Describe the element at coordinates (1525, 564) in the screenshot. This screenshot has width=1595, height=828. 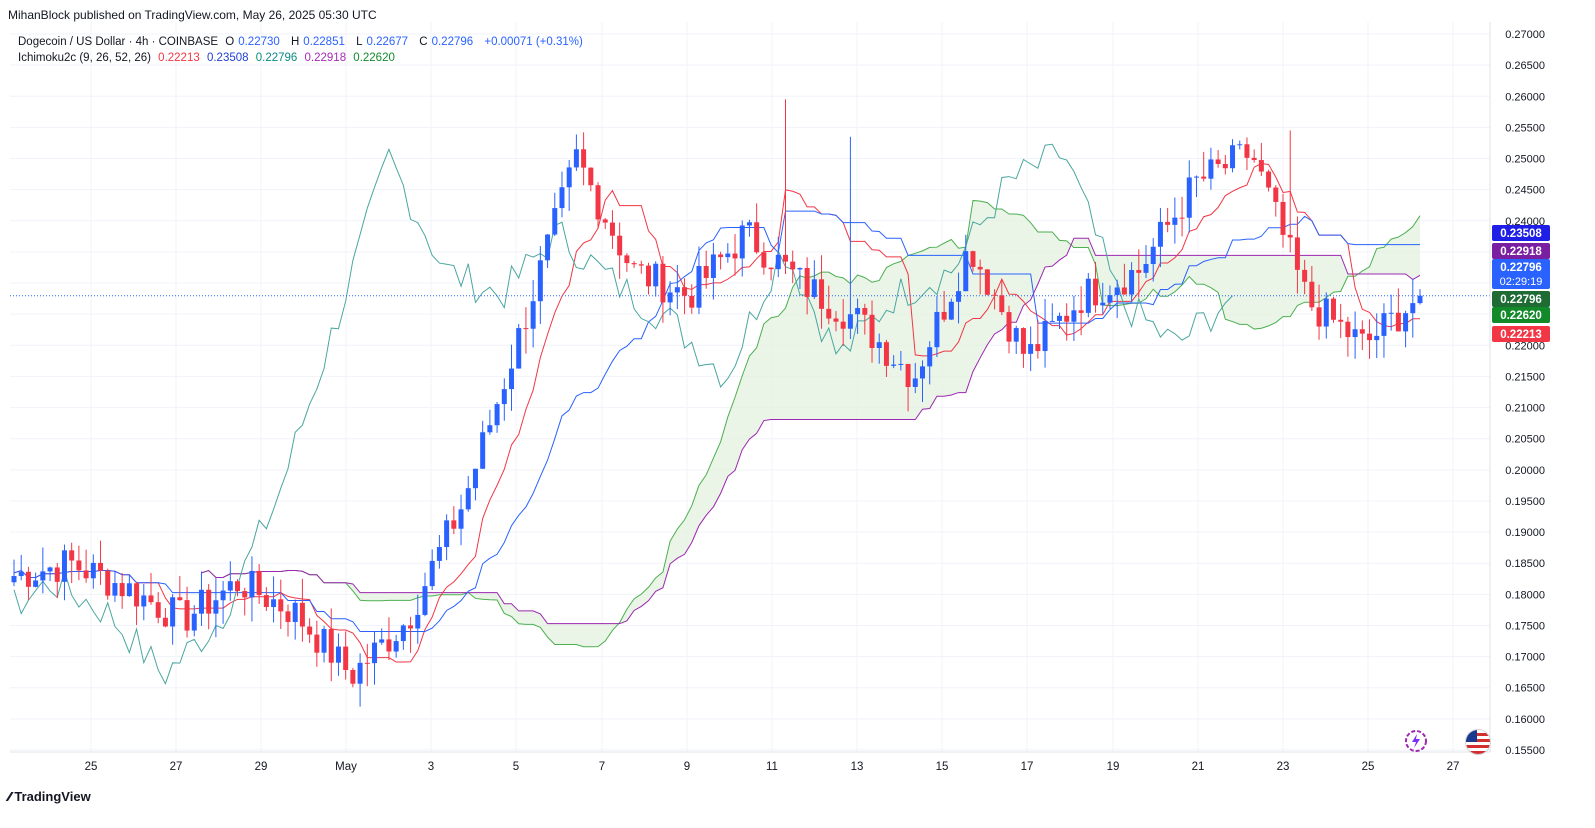
I see `price-tick-label: 0.18500` at that location.